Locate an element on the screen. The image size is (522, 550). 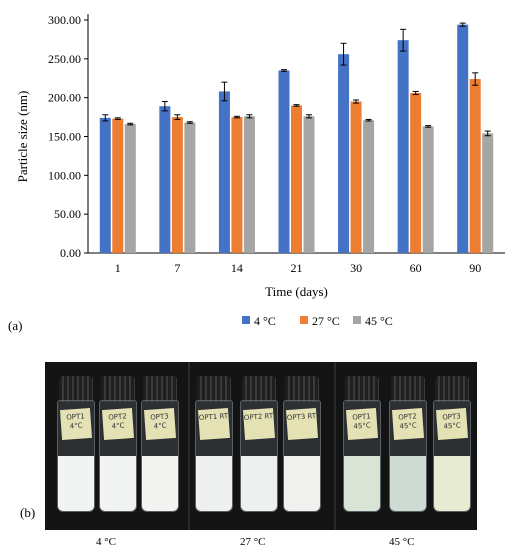
y-tick-label: 100.00 is located at coordinates (64, 175).